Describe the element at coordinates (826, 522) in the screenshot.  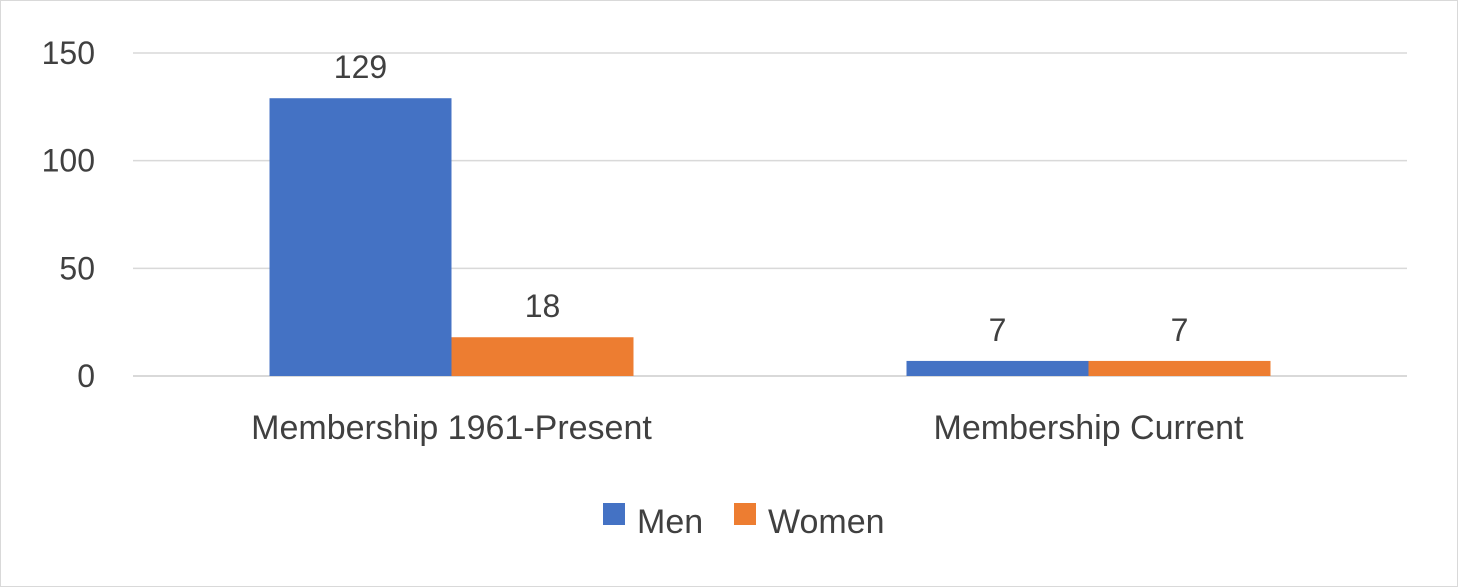
I see `legend-label-women: Women` at that location.